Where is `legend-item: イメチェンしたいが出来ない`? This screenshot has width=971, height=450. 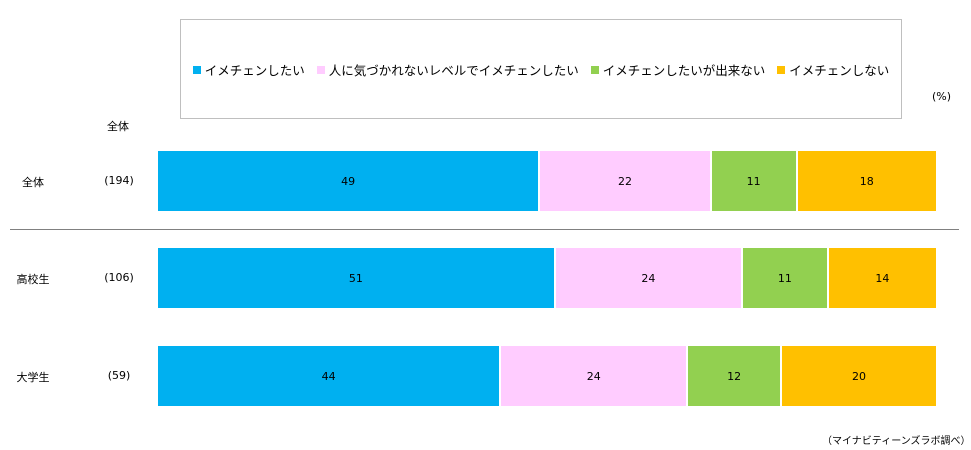 legend-item: イメチェンしたいが出来ない is located at coordinates (678, 69).